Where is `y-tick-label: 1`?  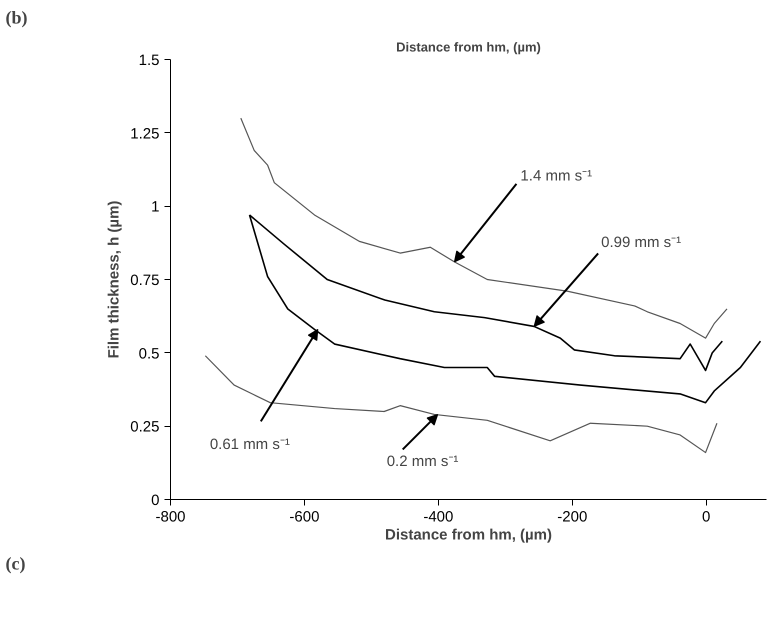
y-tick-label: 1 is located at coordinates (155, 207).